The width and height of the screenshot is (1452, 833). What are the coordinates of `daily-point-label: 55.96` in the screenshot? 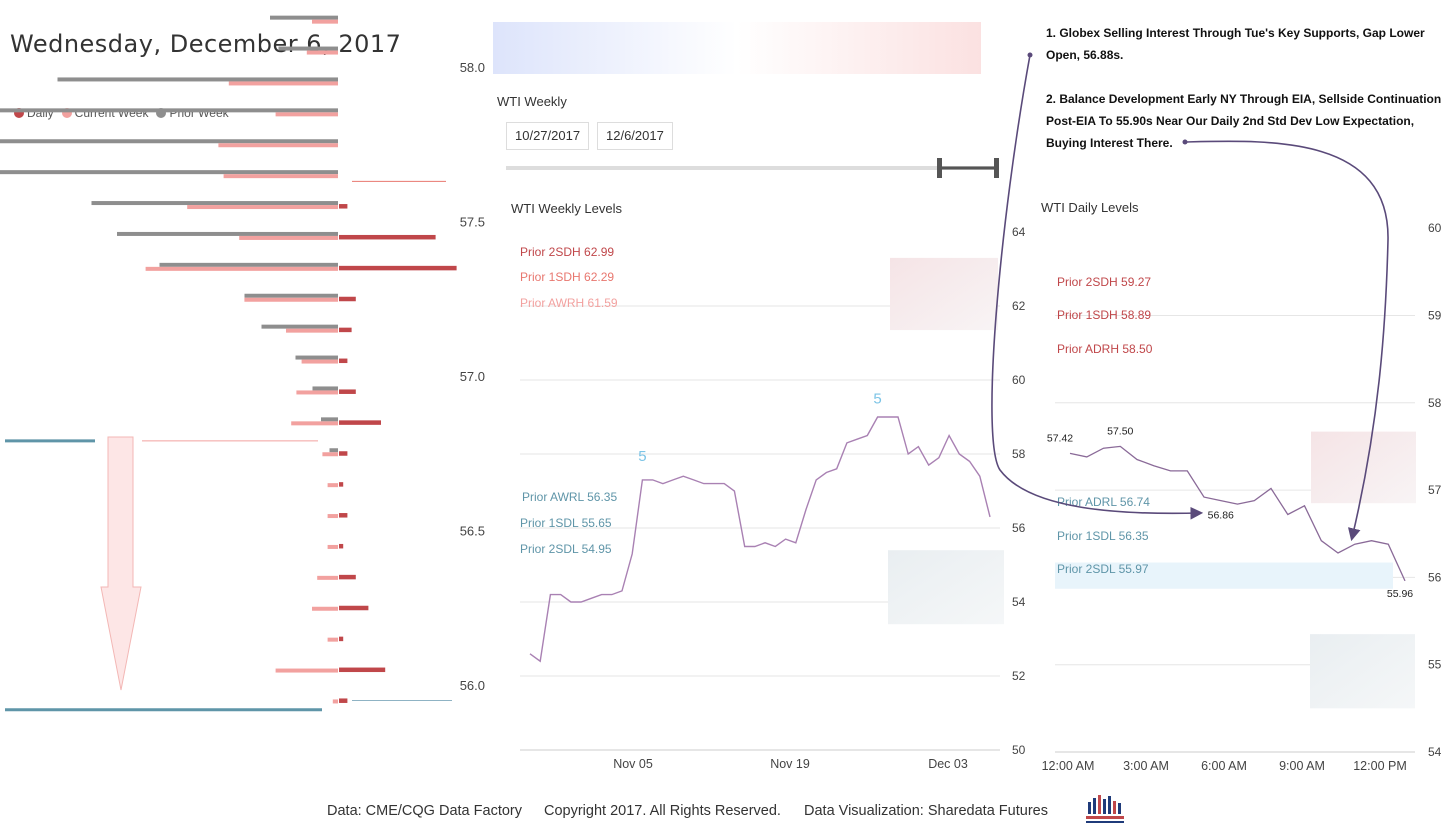 It's located at (1400, 594).